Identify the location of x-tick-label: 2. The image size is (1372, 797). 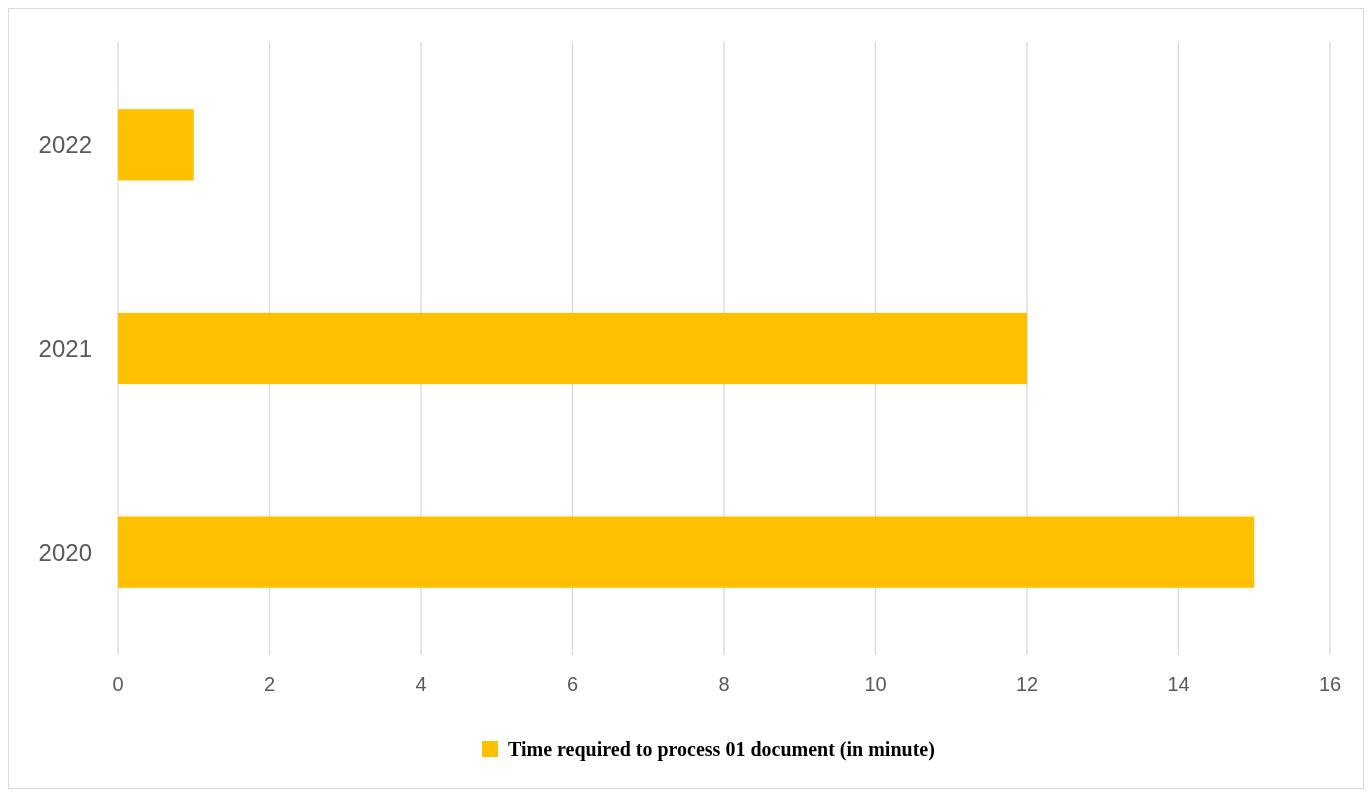
(269, 684).